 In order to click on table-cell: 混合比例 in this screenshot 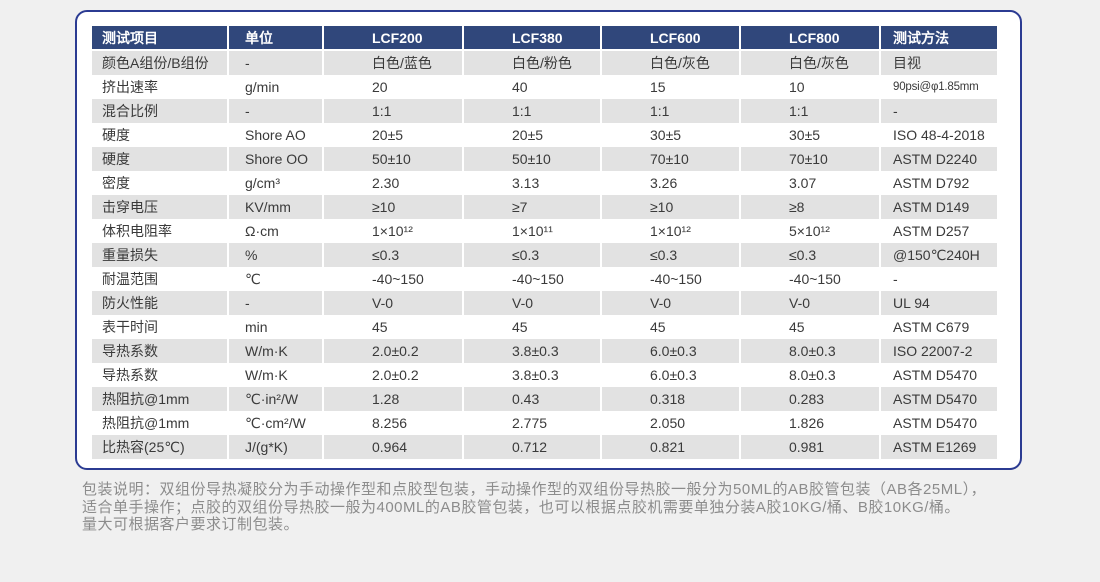, I will do `click(159, 111)`.